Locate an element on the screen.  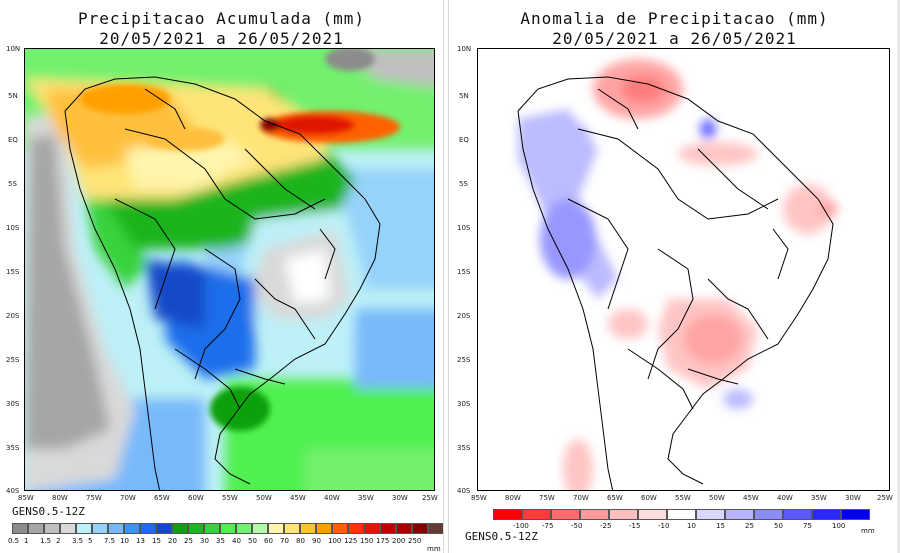
colorbar-tick-label: 7.5 is located at coordinates (110, 541).